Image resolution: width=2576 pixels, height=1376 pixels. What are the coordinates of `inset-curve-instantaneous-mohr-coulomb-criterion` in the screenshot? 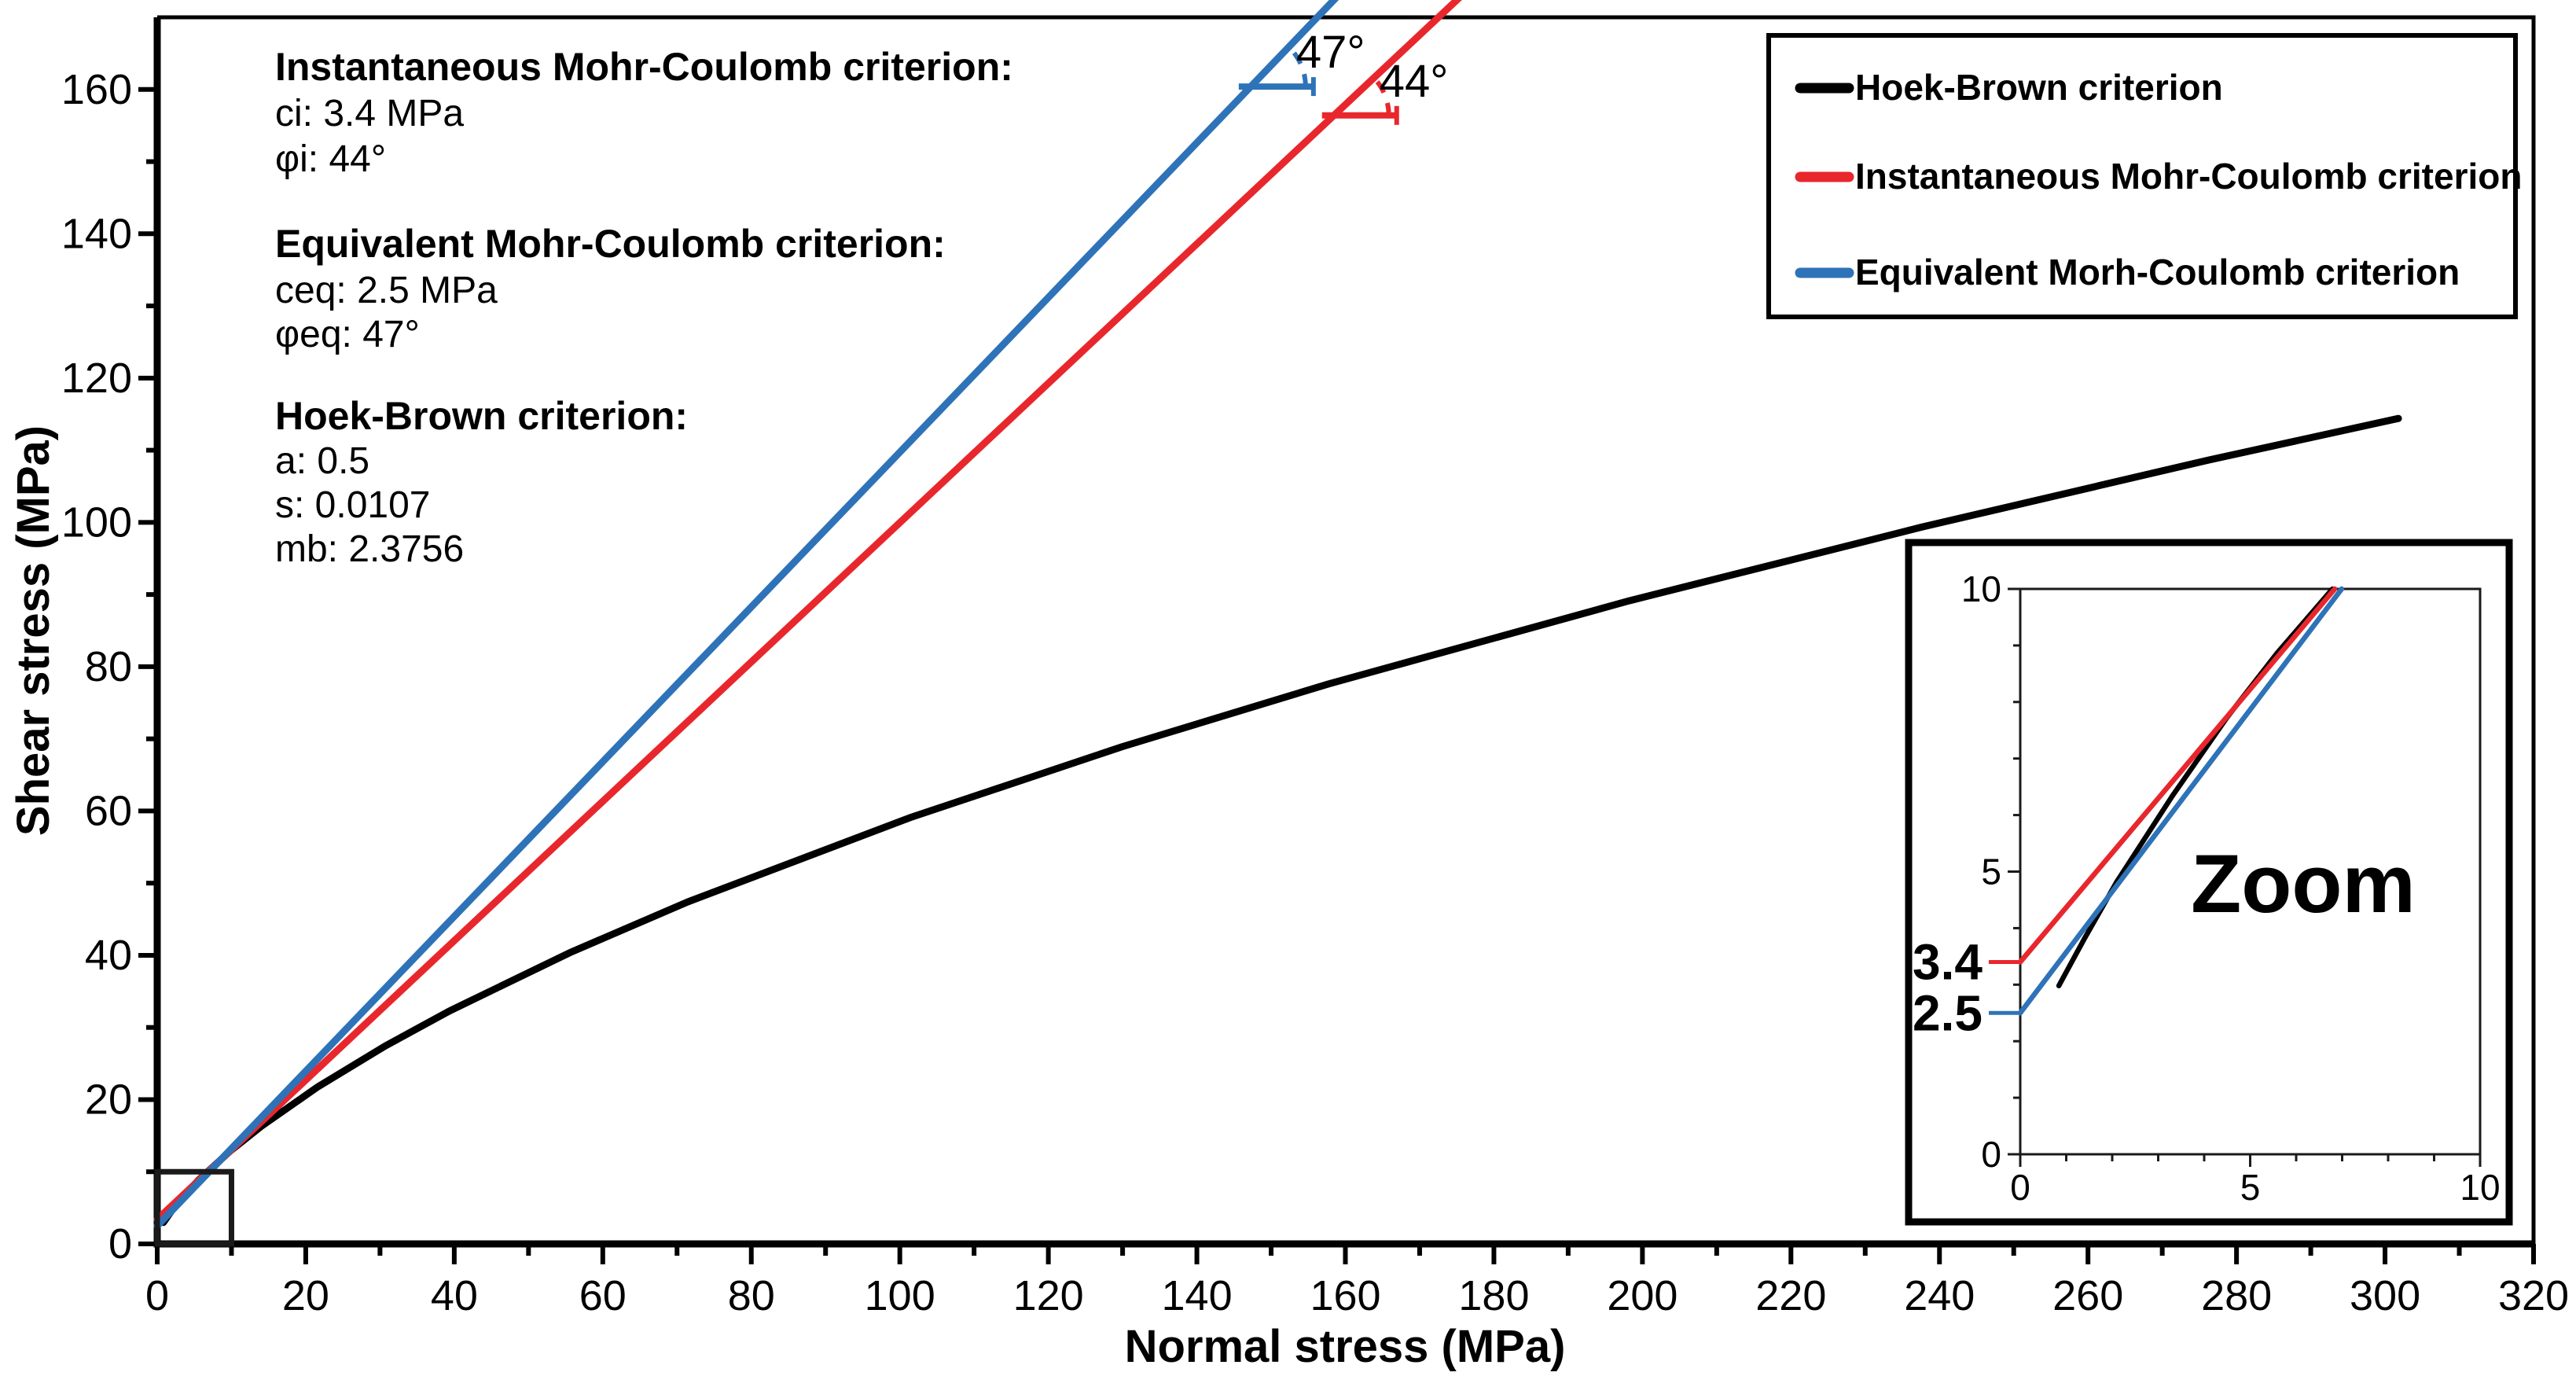 It's located at (2177, 775).